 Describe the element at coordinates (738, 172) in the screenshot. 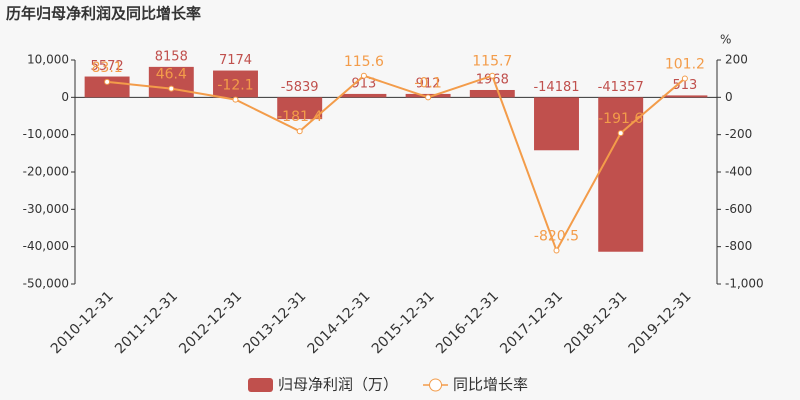

I see `y2-tick-label: -400` at that location.